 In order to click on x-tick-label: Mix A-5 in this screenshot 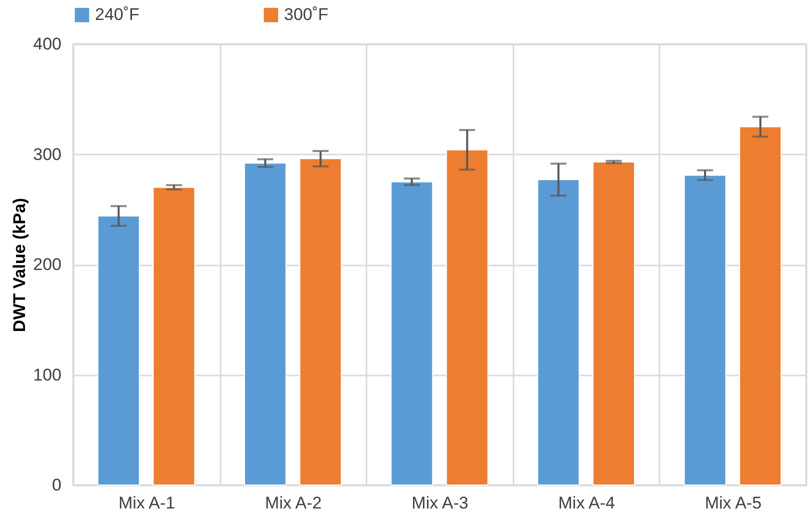, I will do `click(733, 503)`.